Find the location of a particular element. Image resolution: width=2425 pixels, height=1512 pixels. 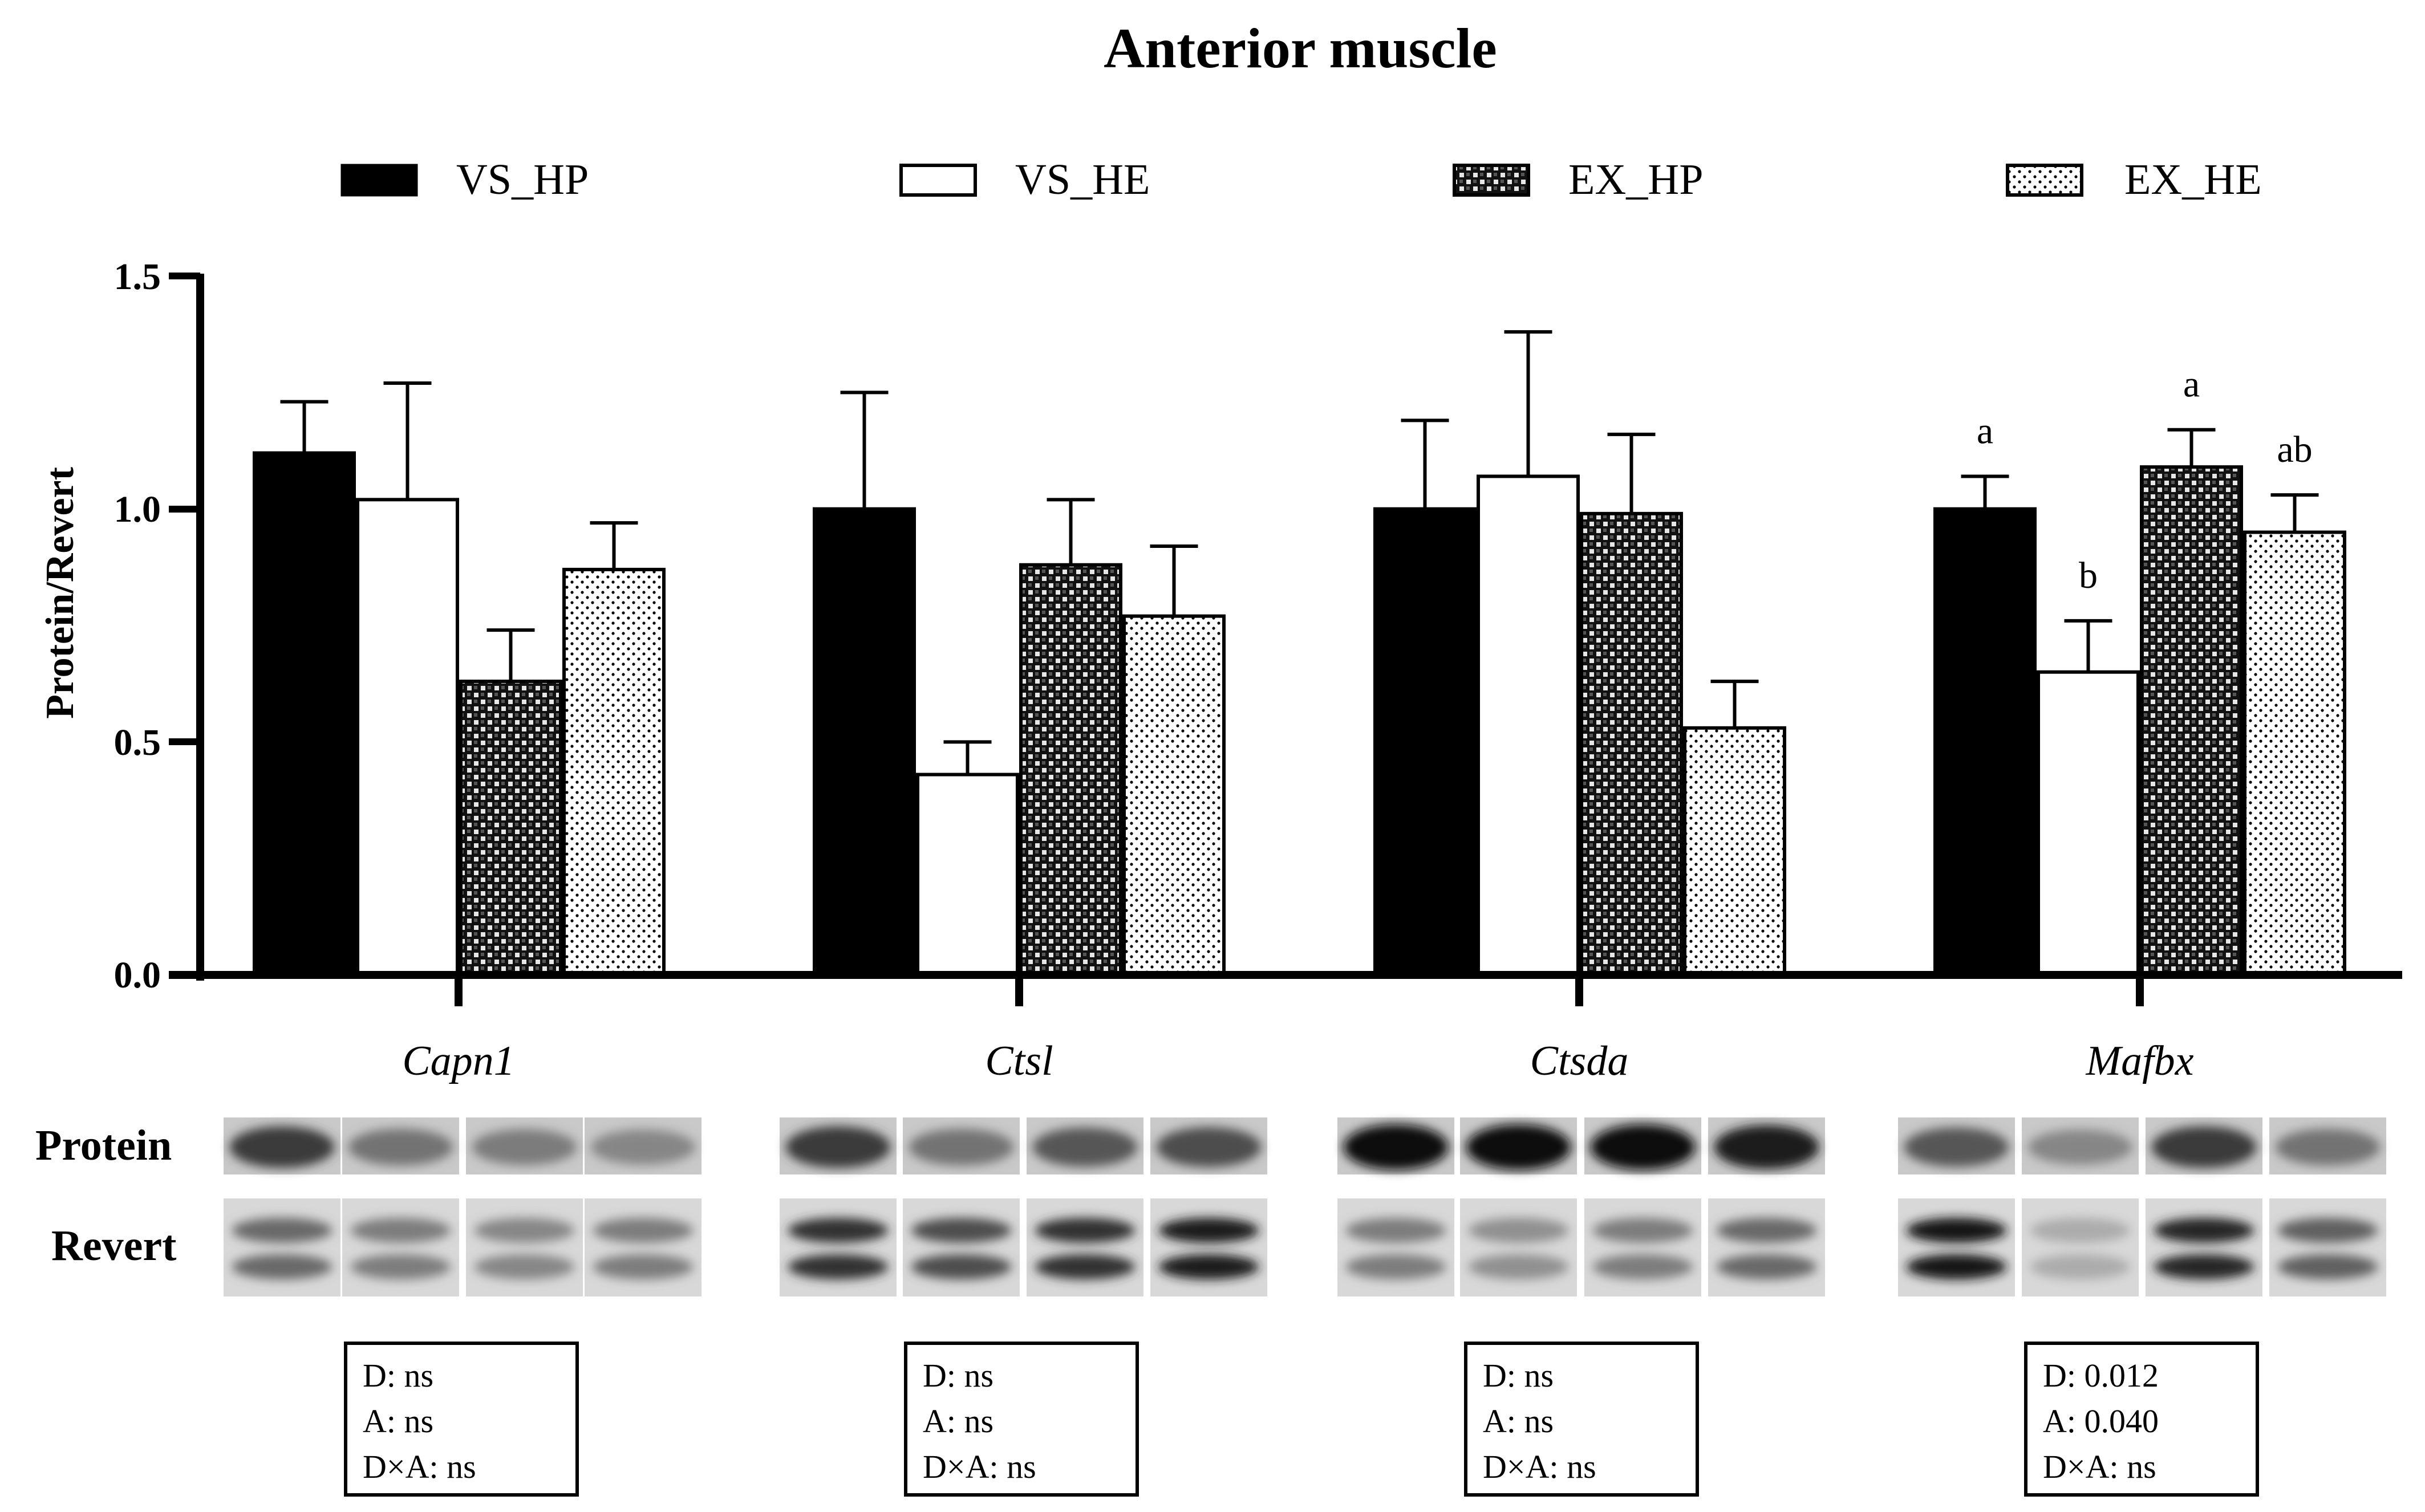

chart-title: Anterior muscle is located at coordinates (1300, 48).